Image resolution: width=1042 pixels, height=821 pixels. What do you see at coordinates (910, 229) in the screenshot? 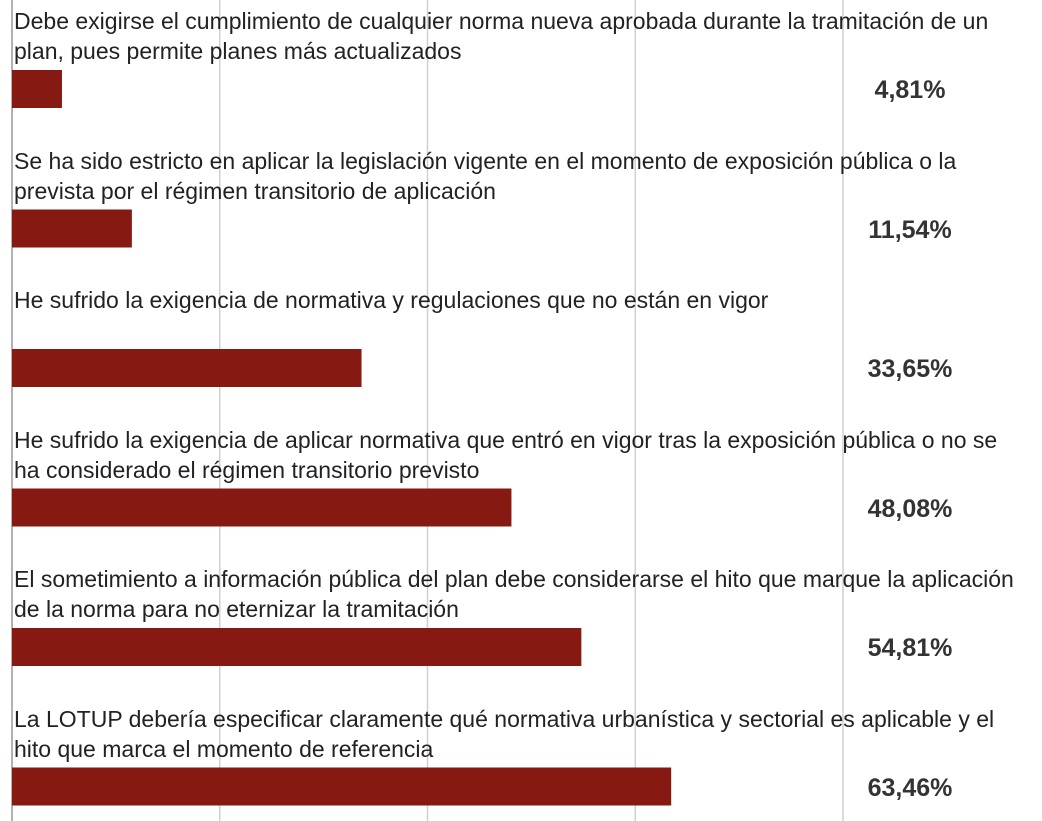
I see `value-label: 11,54%` at bounding box center [910, 229].